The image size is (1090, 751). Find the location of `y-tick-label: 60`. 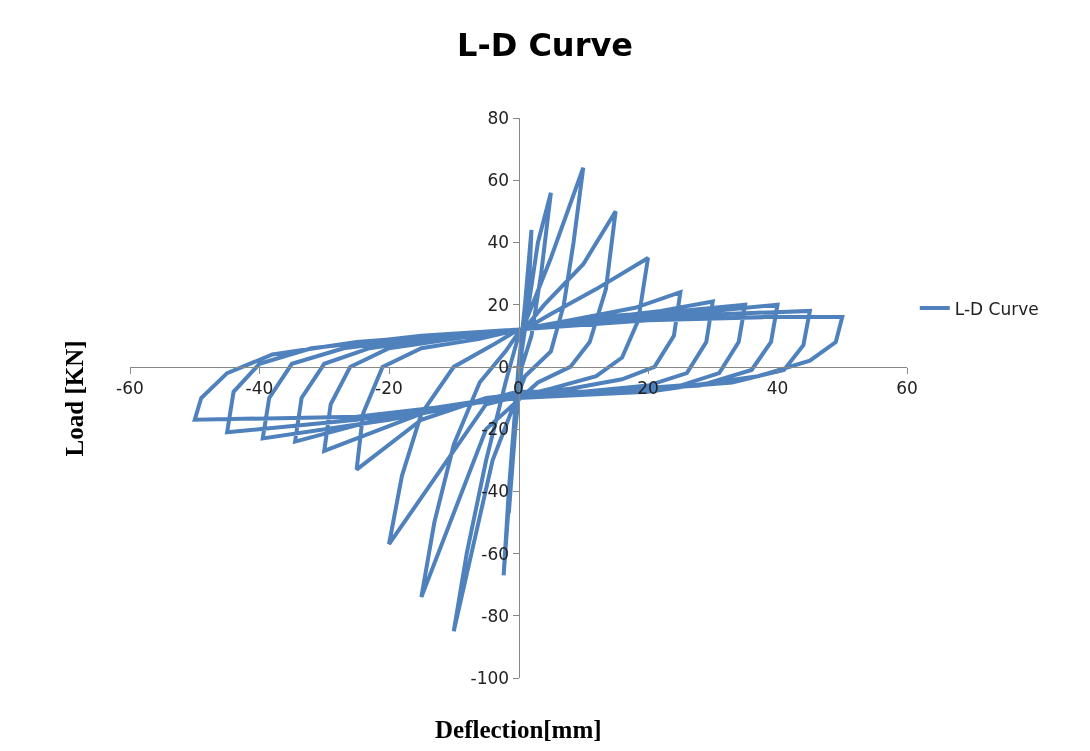

y-tick-label: 60 is located at coordinates (498, 180).